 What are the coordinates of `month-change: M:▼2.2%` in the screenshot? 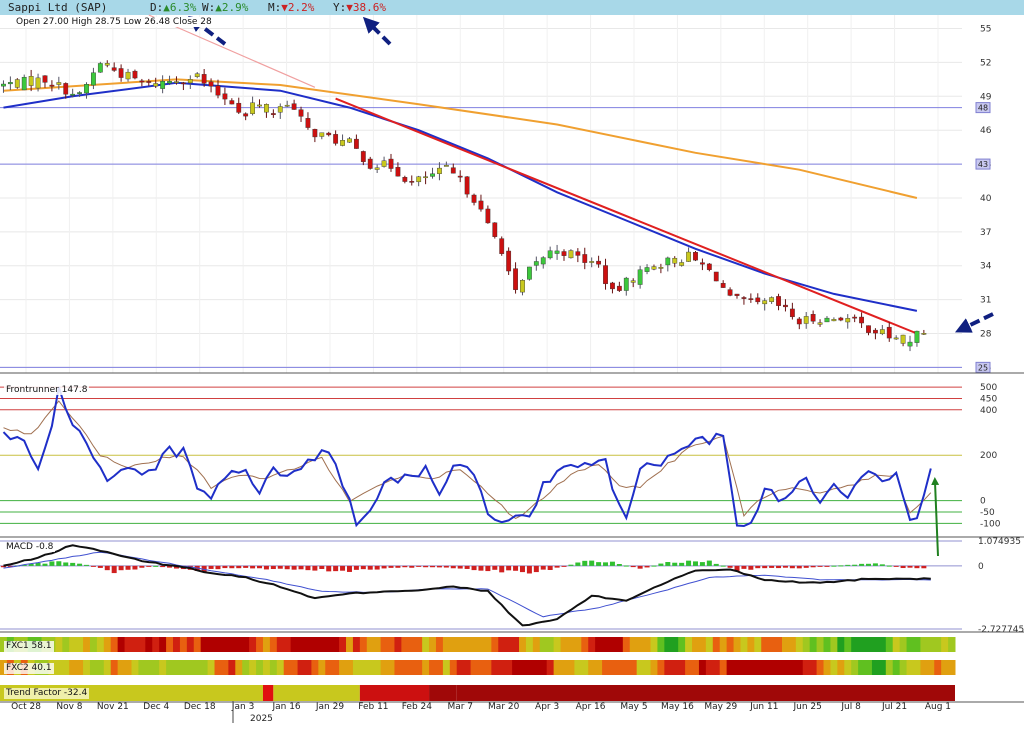 It's located at (291, 7).